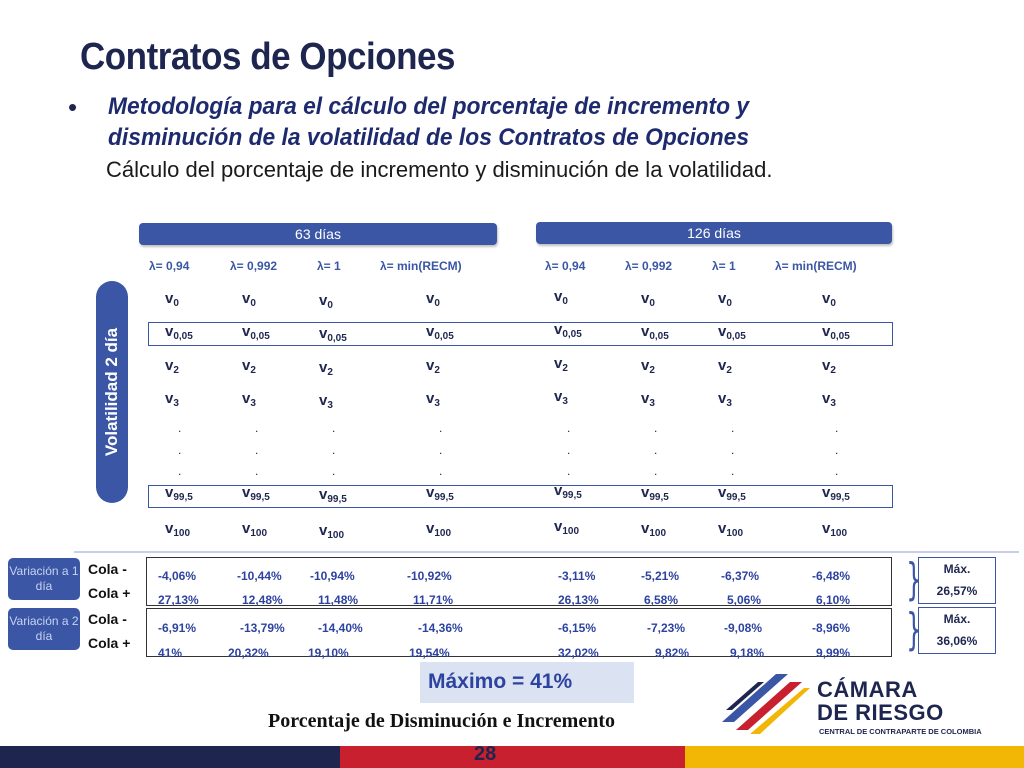 This screenshot has width=1024, height=768. I want to click on cola-minus-value: -8,96%, so click(831, 628).